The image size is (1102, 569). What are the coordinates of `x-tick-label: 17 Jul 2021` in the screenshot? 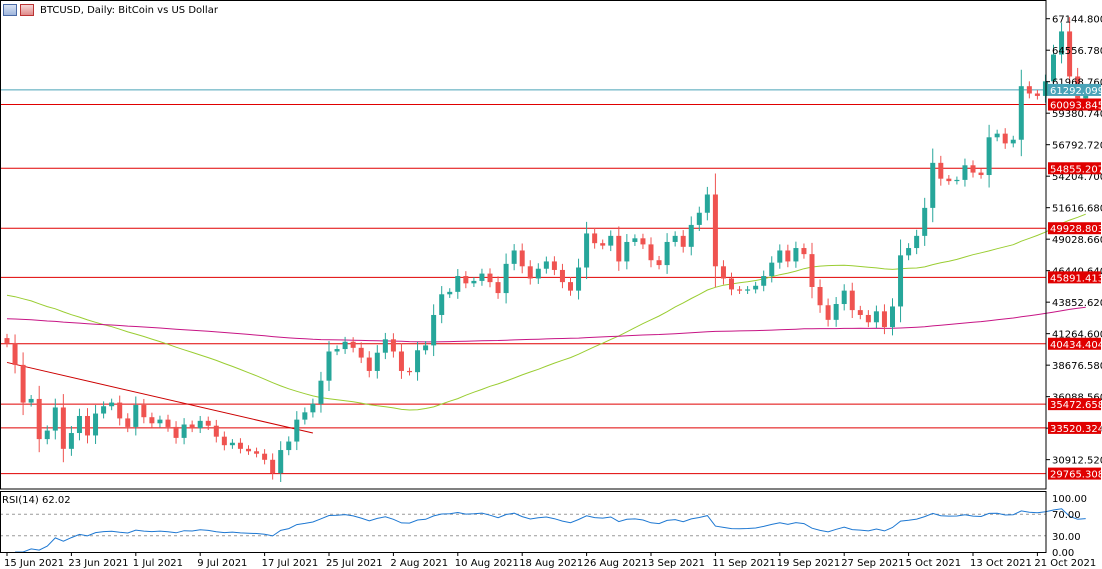 It's located at (290, 563).